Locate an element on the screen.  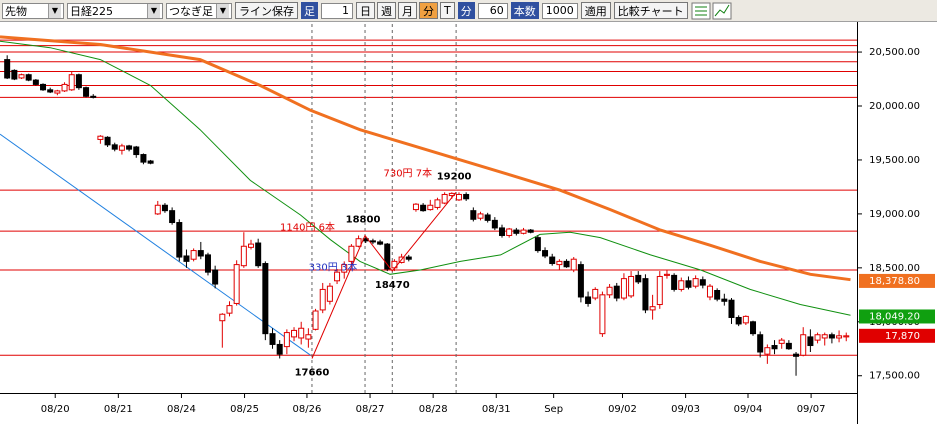
period-button: 日 is located at coordinates (365, 10).